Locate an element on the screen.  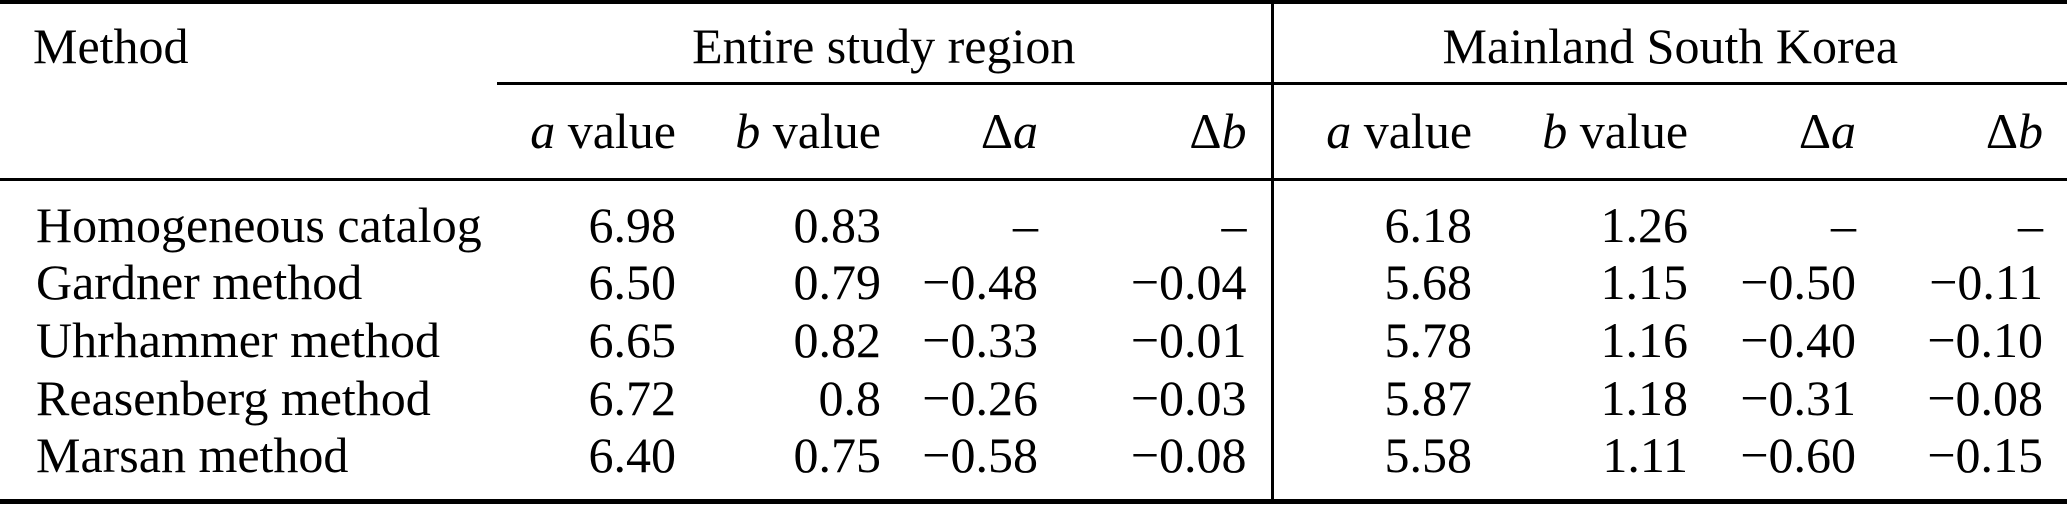
value-cell: −0.01 is located at coordinates (1188, 339).